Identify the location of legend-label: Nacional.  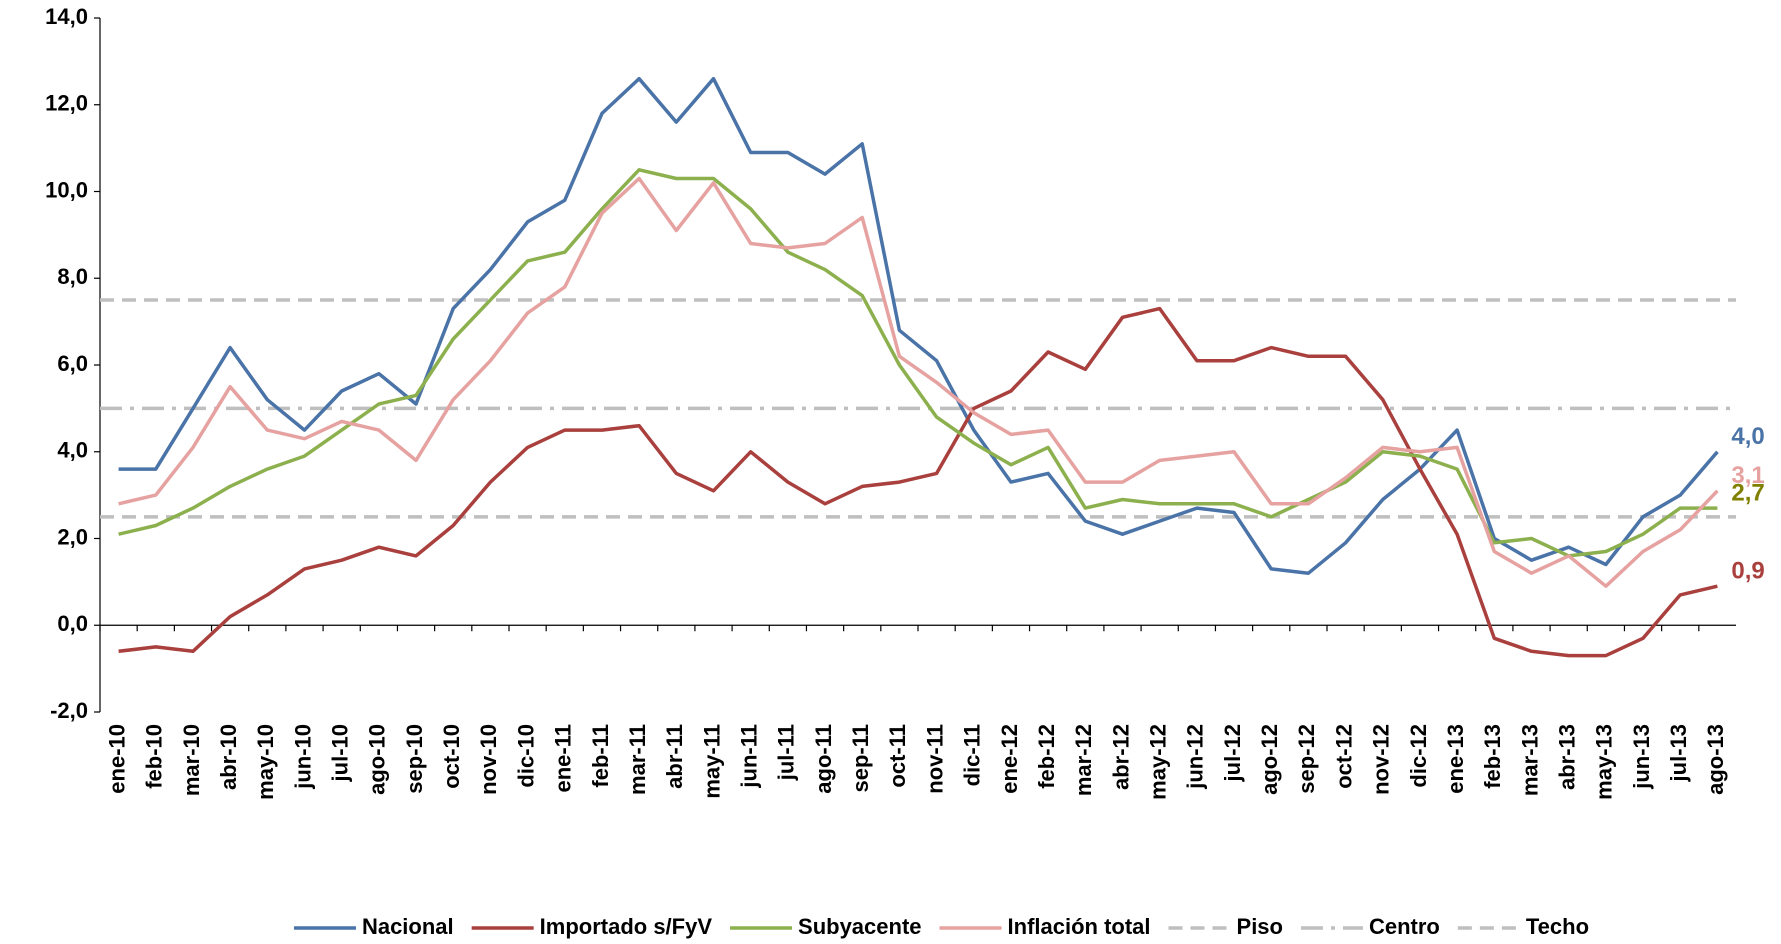
(408, 926).